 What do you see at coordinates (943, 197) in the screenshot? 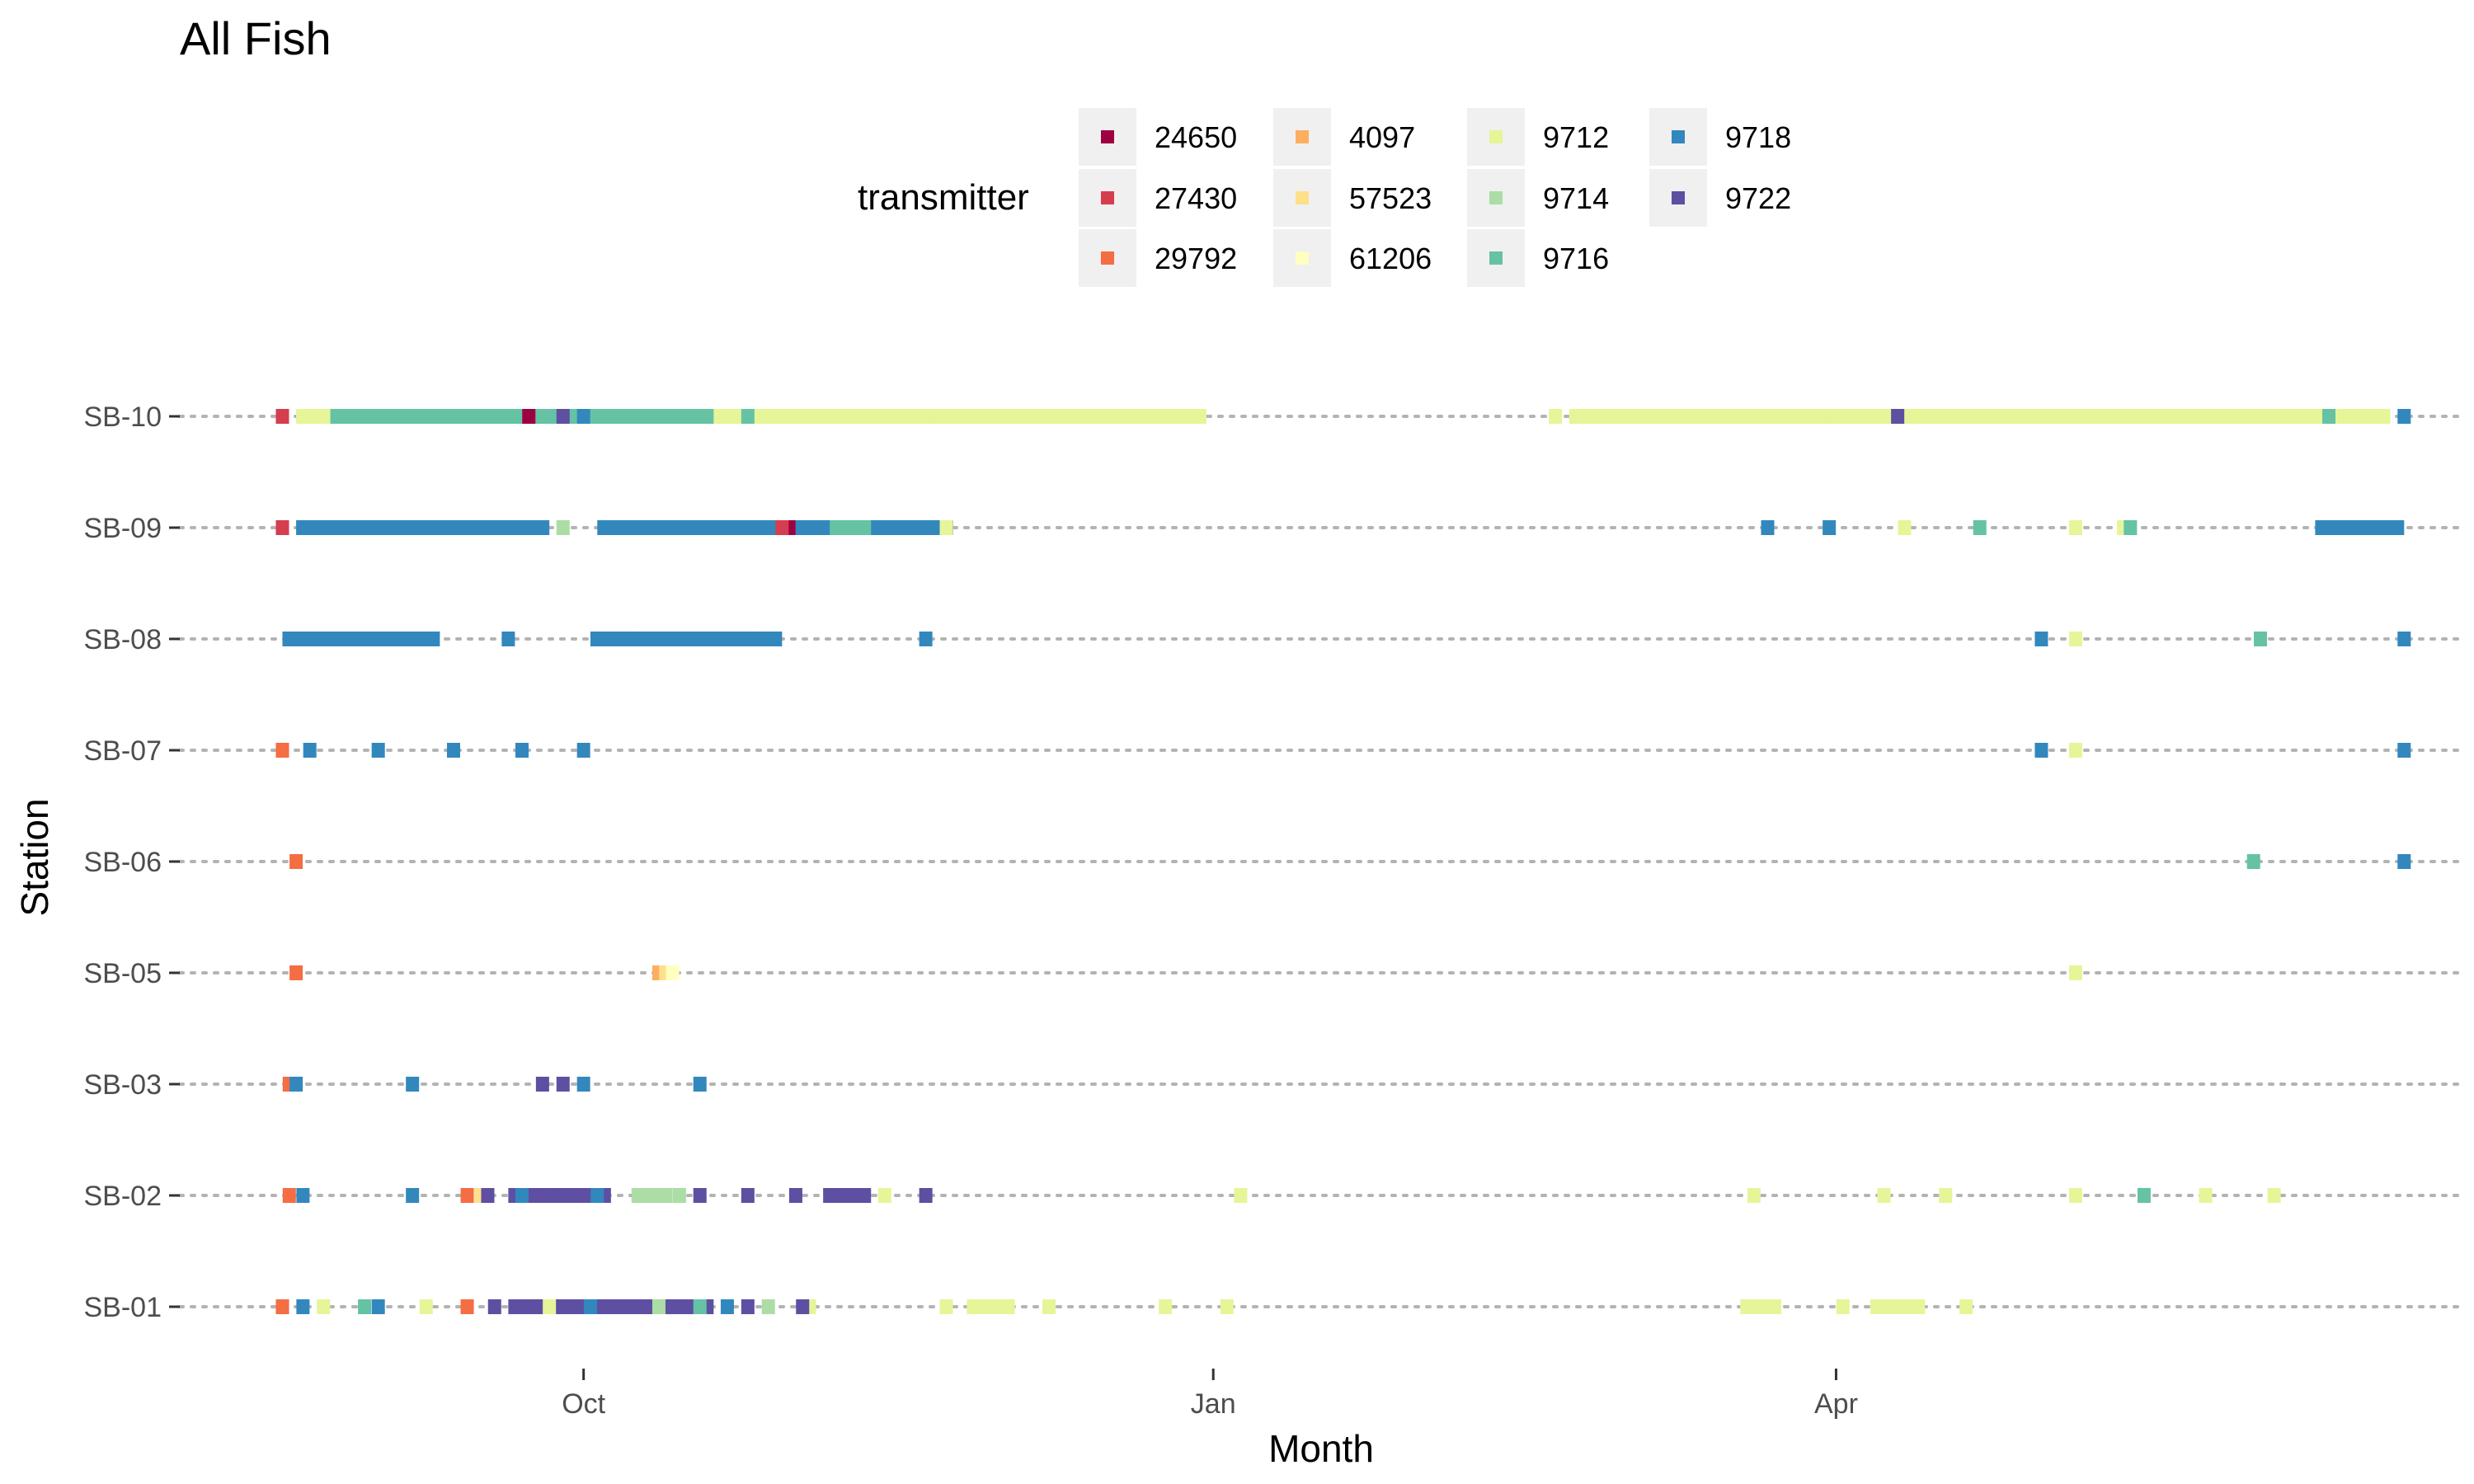
I see `legend-title: transmitter` at bounding box center [943, 197].